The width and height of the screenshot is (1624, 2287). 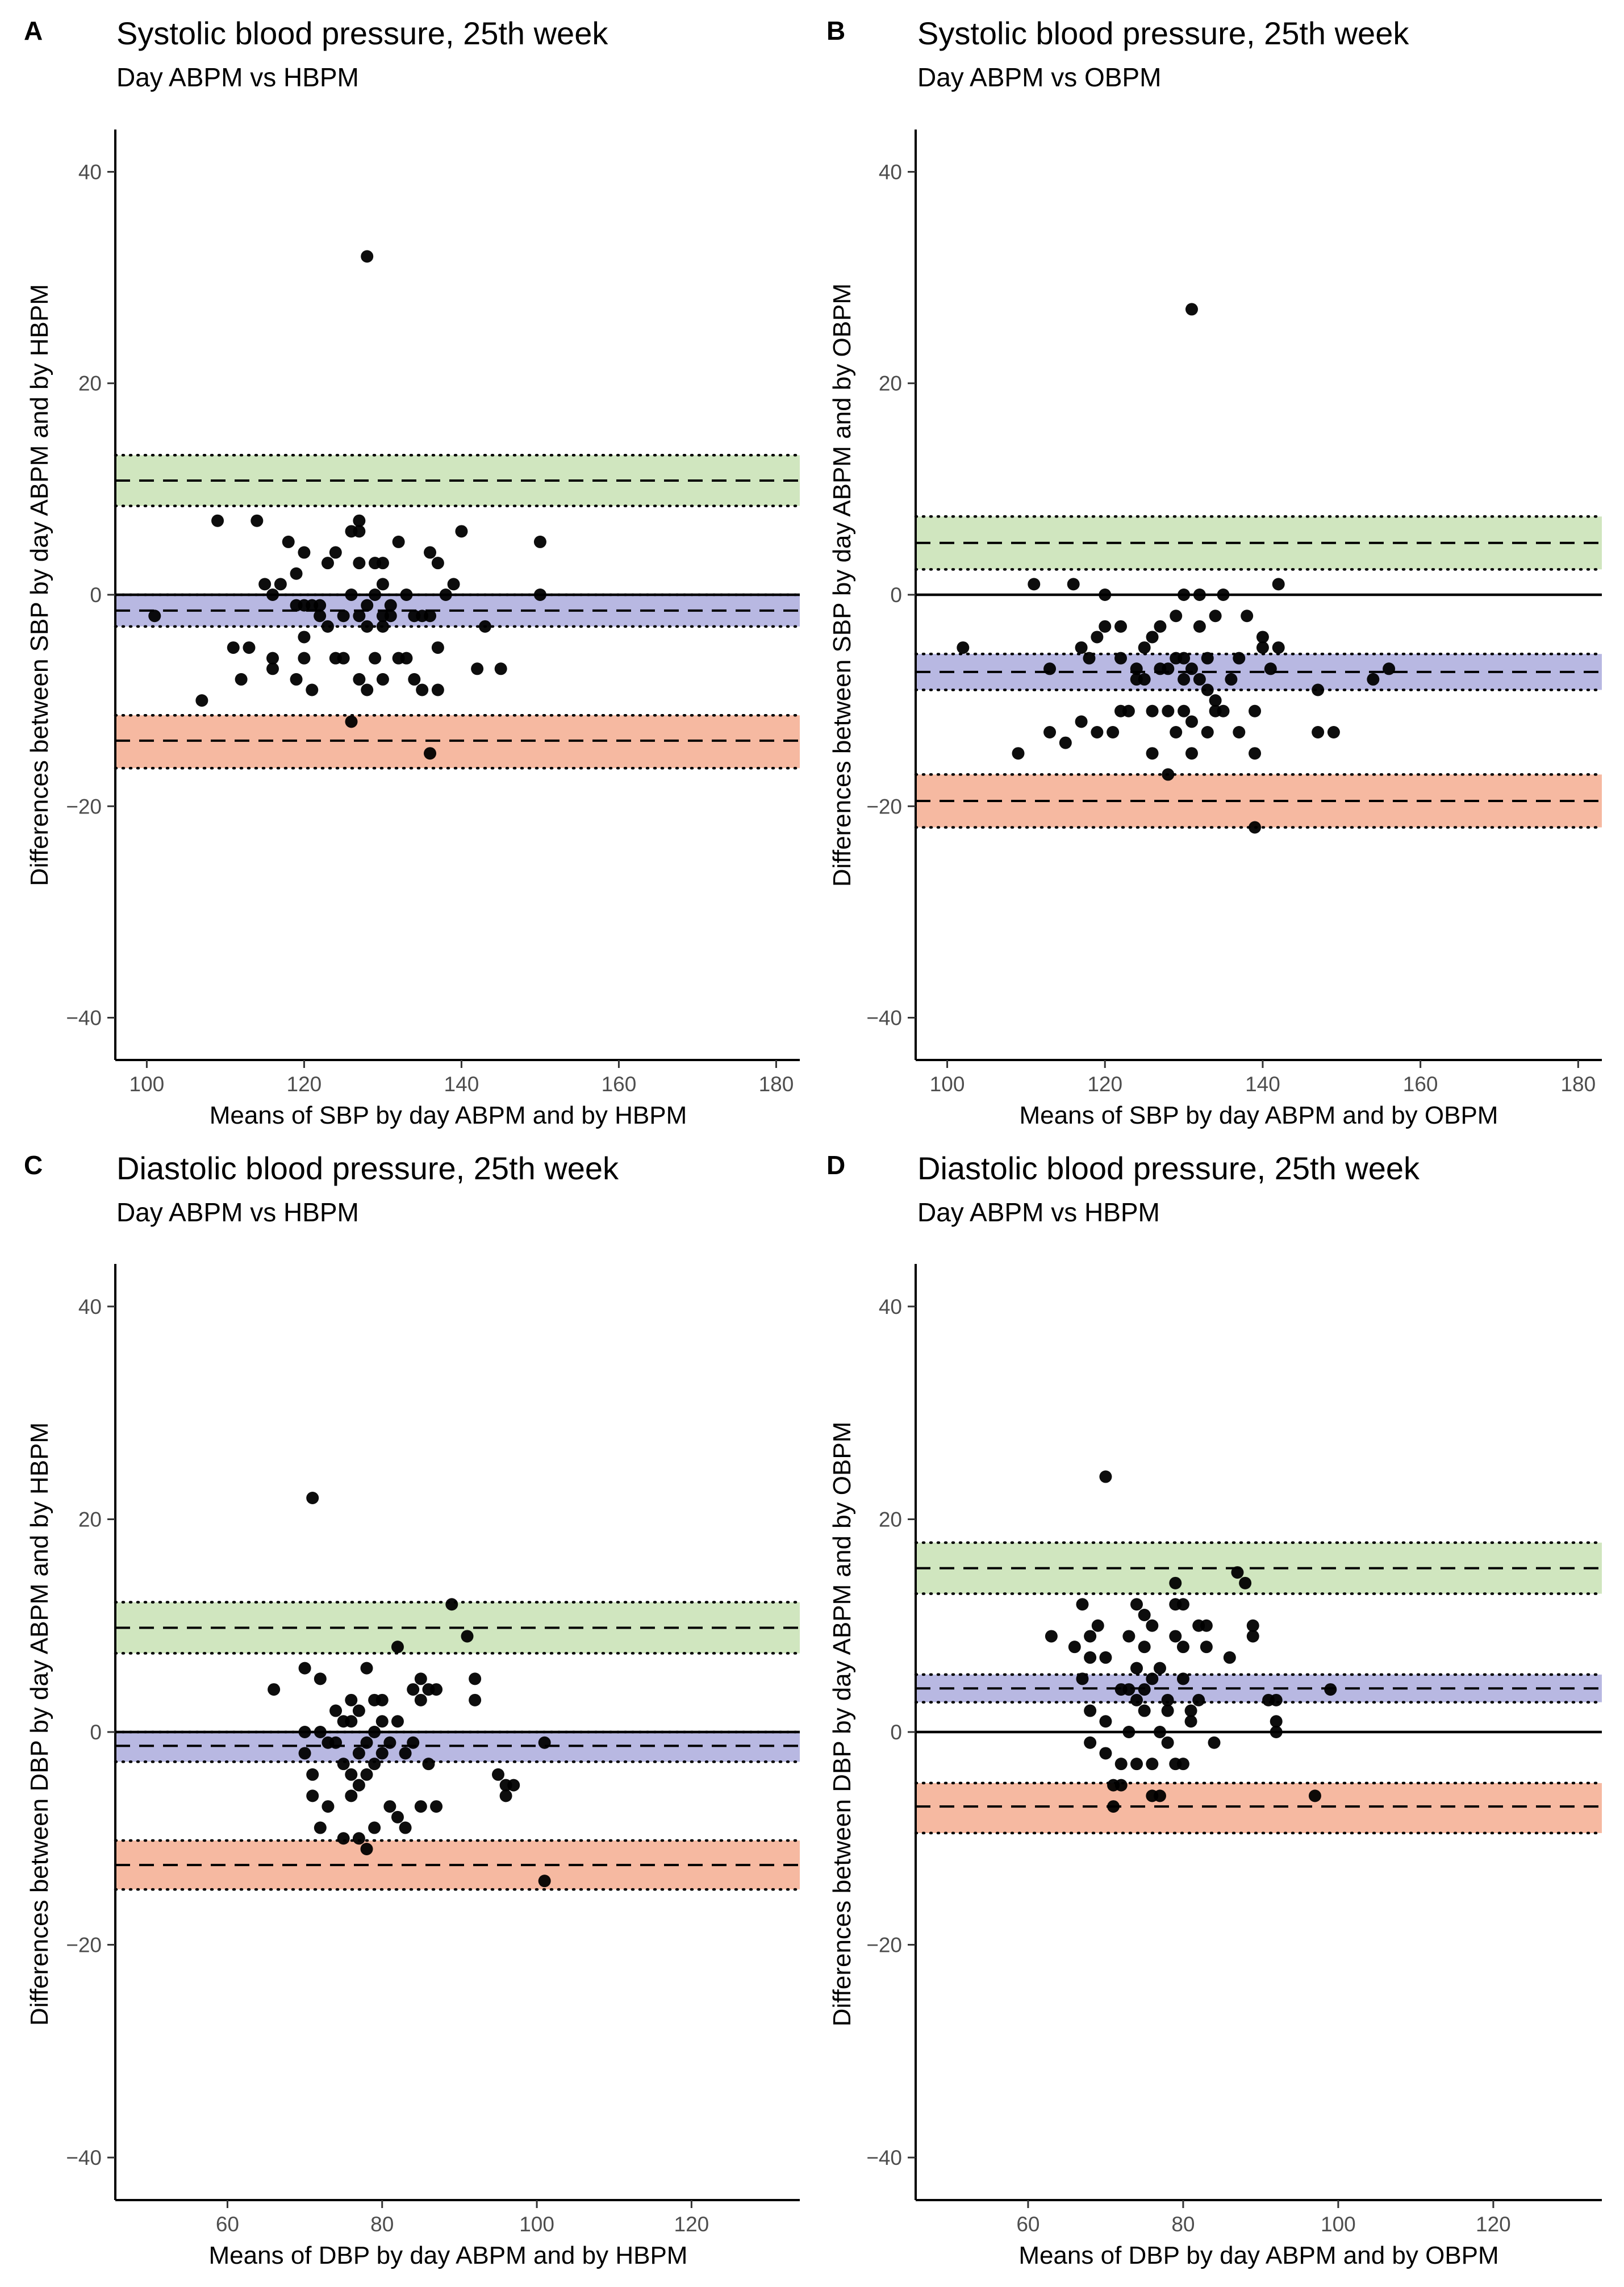 I want to click on x-tick-label: 160, so click(x=1420, y=1084).